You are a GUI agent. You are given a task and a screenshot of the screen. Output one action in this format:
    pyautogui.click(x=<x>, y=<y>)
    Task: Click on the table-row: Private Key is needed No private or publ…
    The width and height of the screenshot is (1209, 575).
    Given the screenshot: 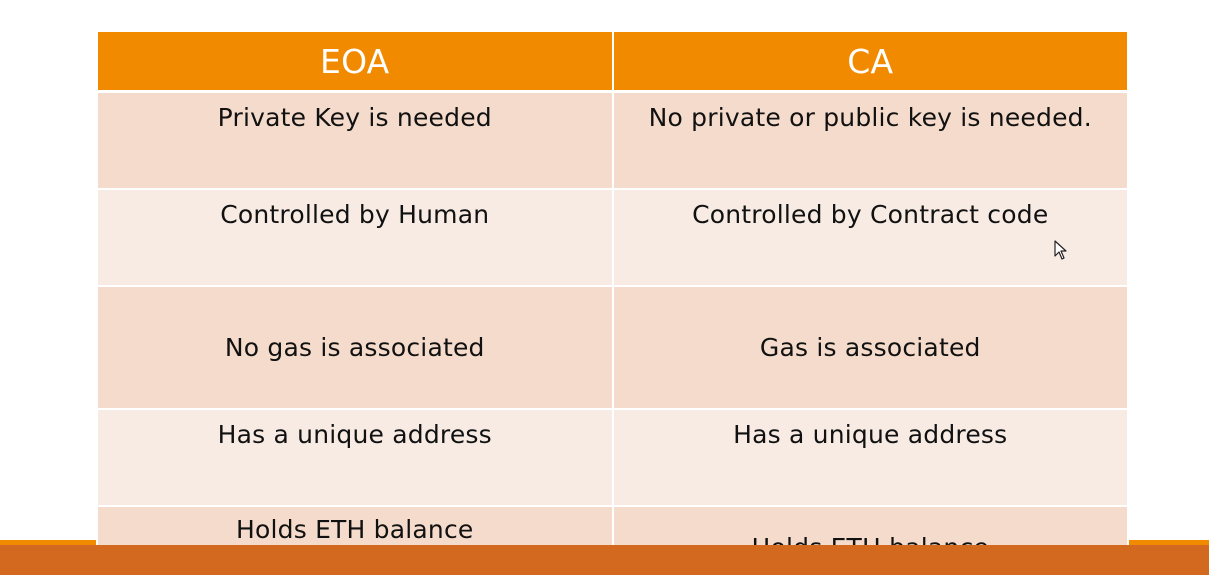 What is the action you would take?
    pyautogui.click(x=612, y=139)
    